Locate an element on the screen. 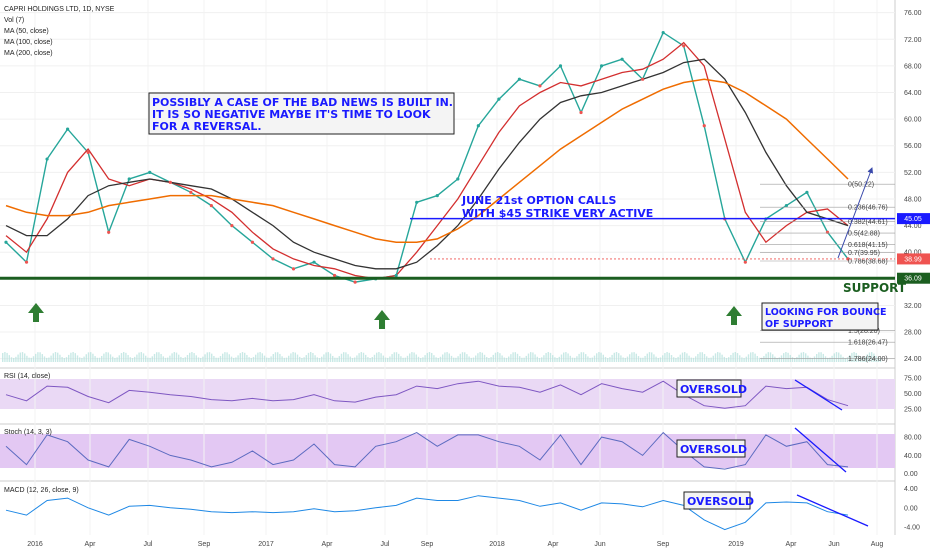  fib-label: 1.786(24.00) is located at coordinates (868, 359).